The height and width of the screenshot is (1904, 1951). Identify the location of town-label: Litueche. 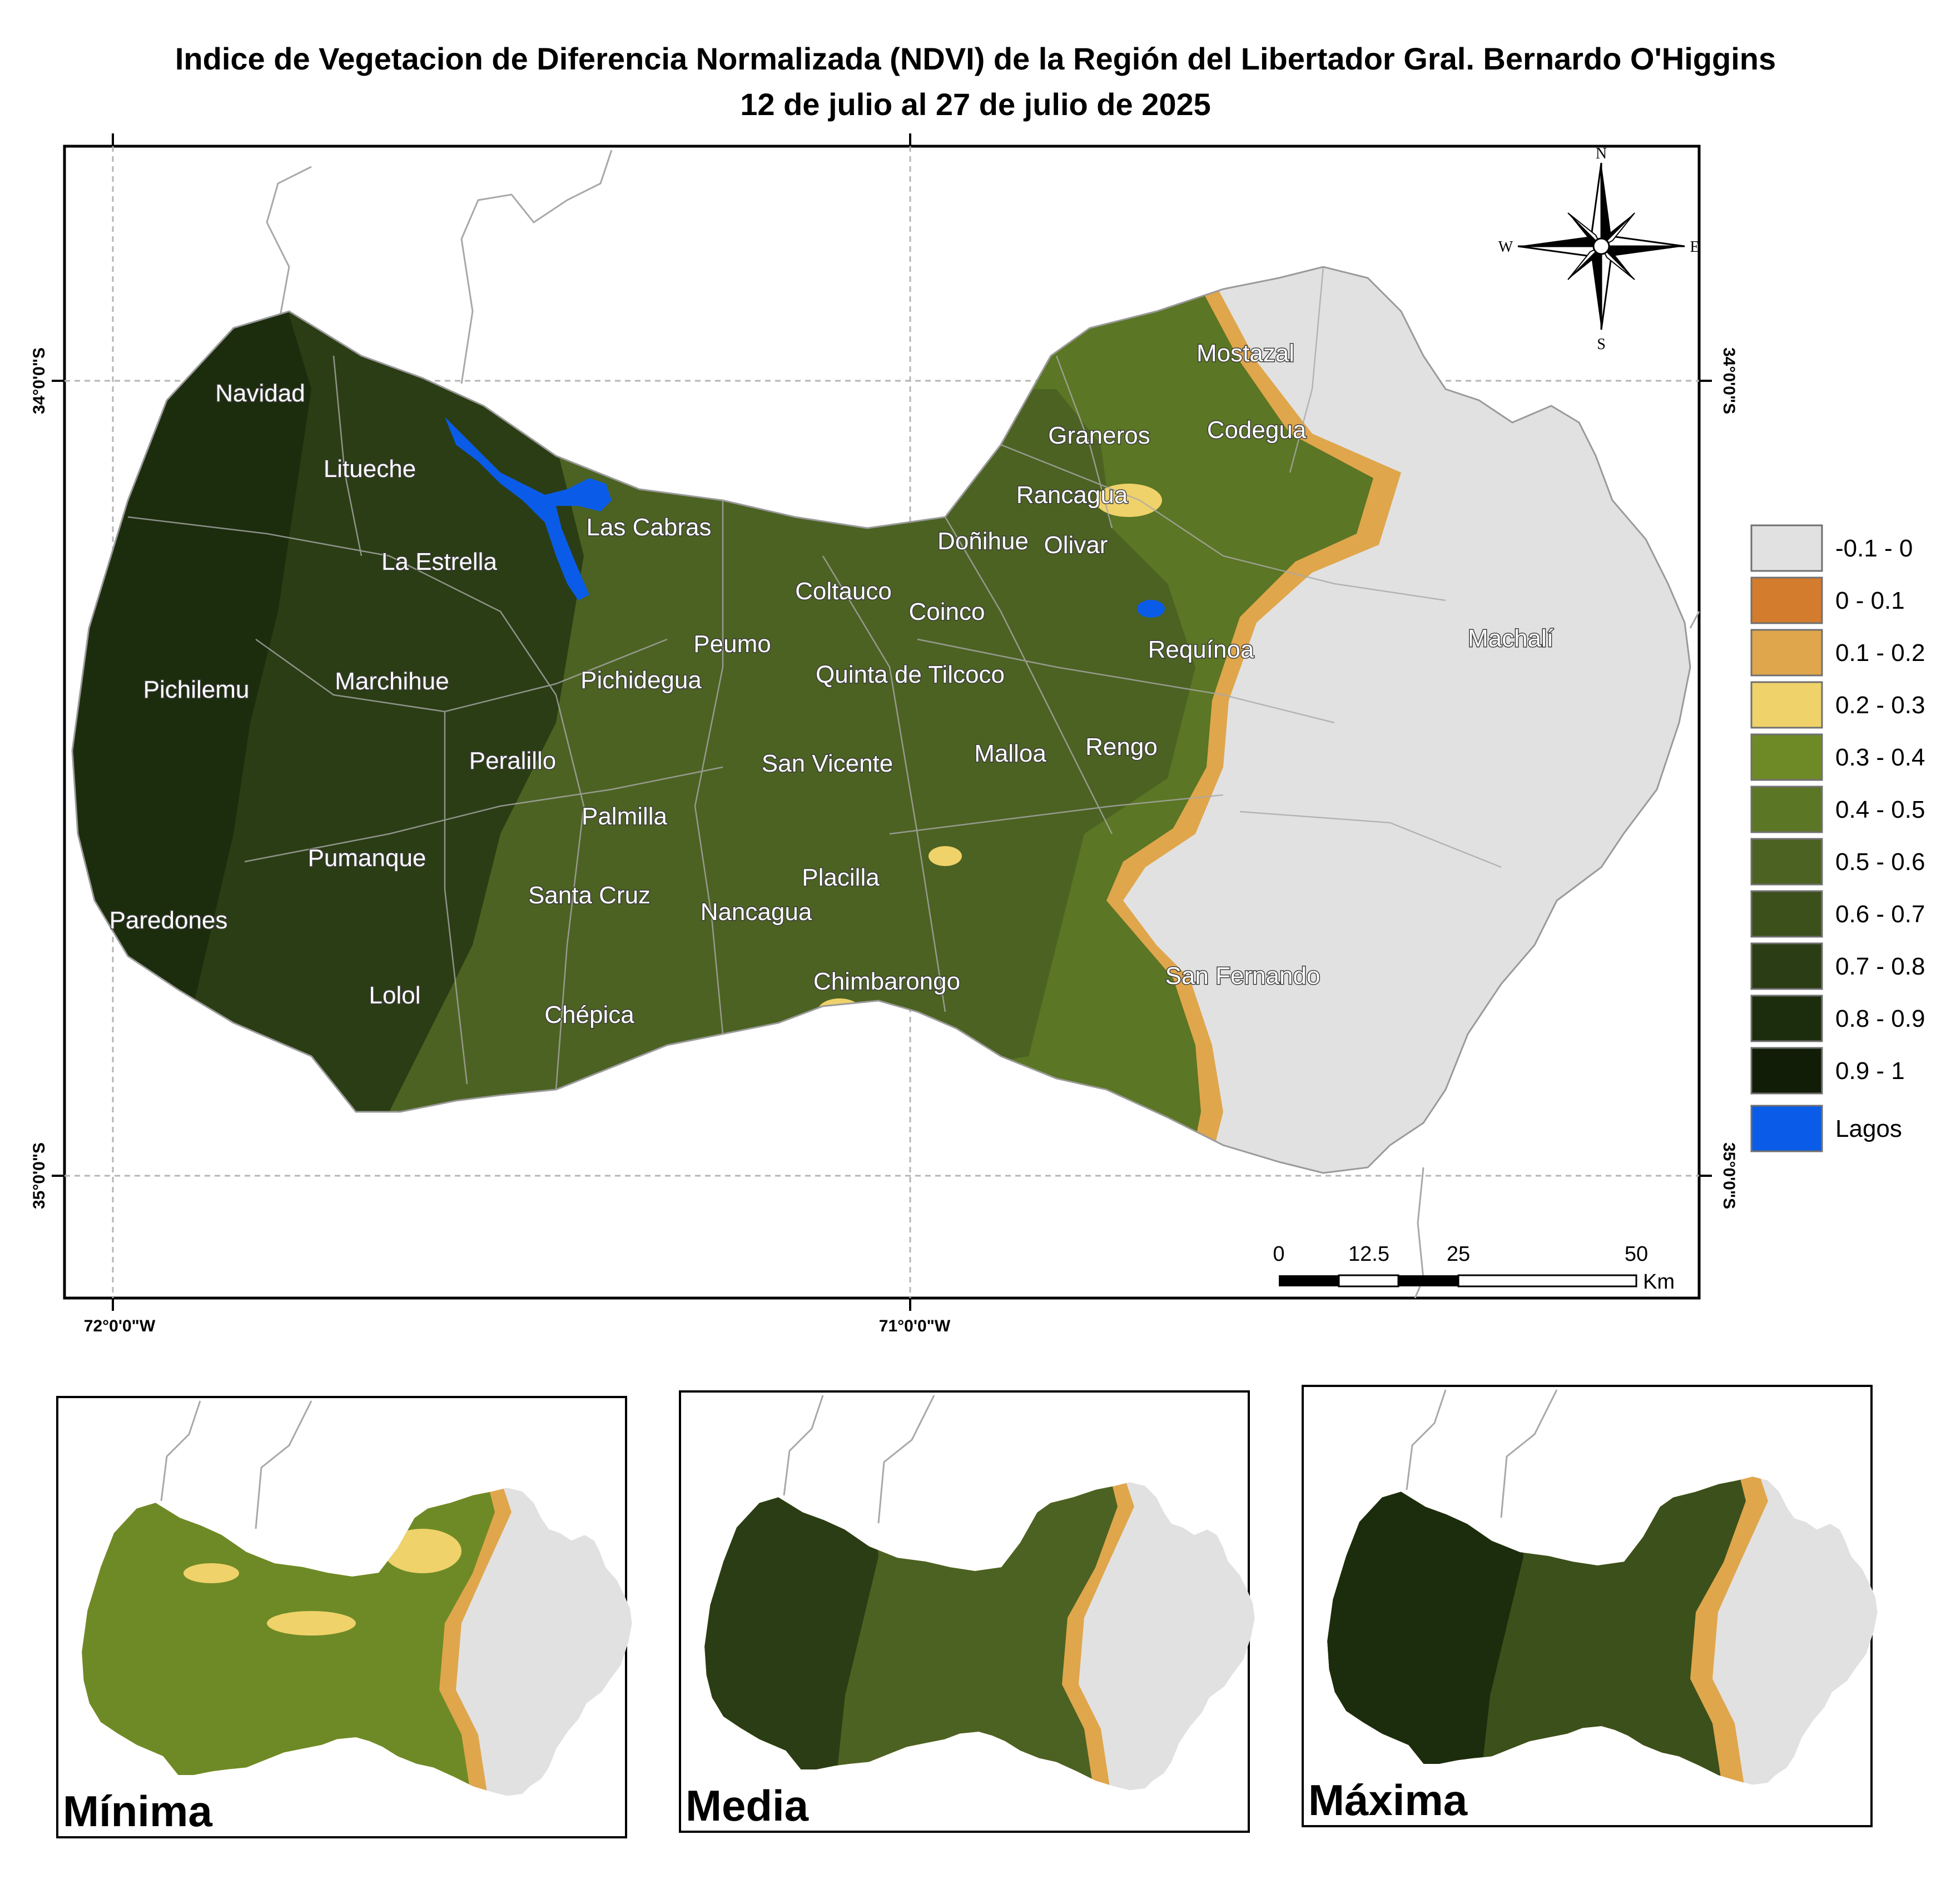
(370, 469).